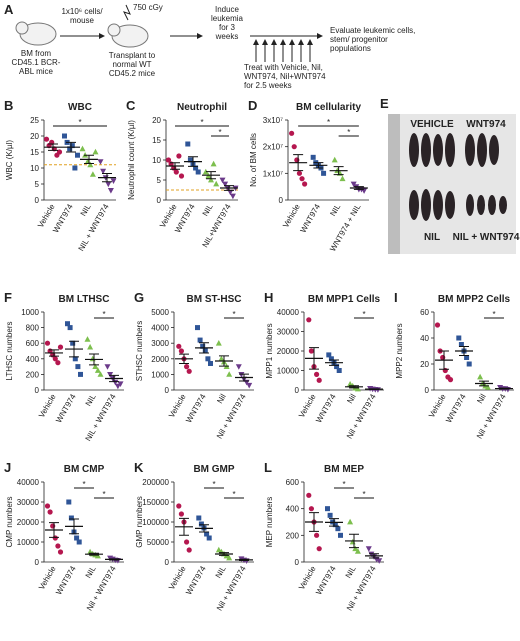 The height and width of the screenshot is (641, 520). Describe the element at coordinates (28, 522) in the screenshot. I see `y-tick-label: 20000` at that location.